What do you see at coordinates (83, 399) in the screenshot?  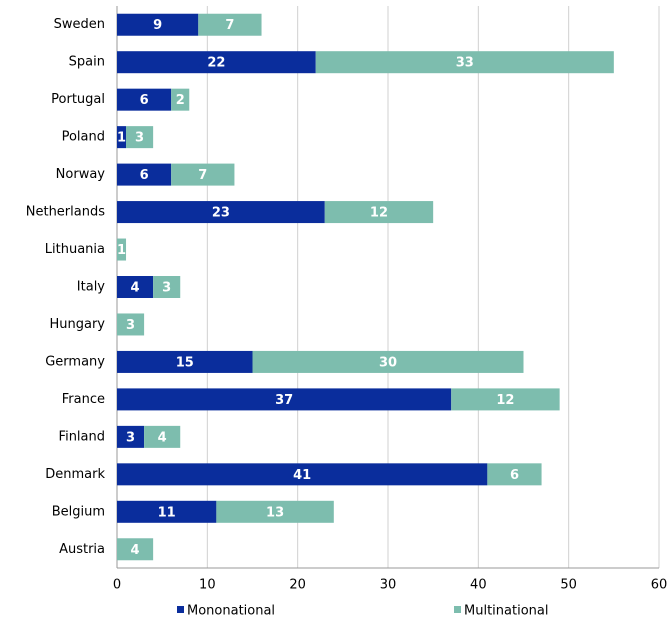 I see `y-tick-label: France` at bounding box center [83, 399].